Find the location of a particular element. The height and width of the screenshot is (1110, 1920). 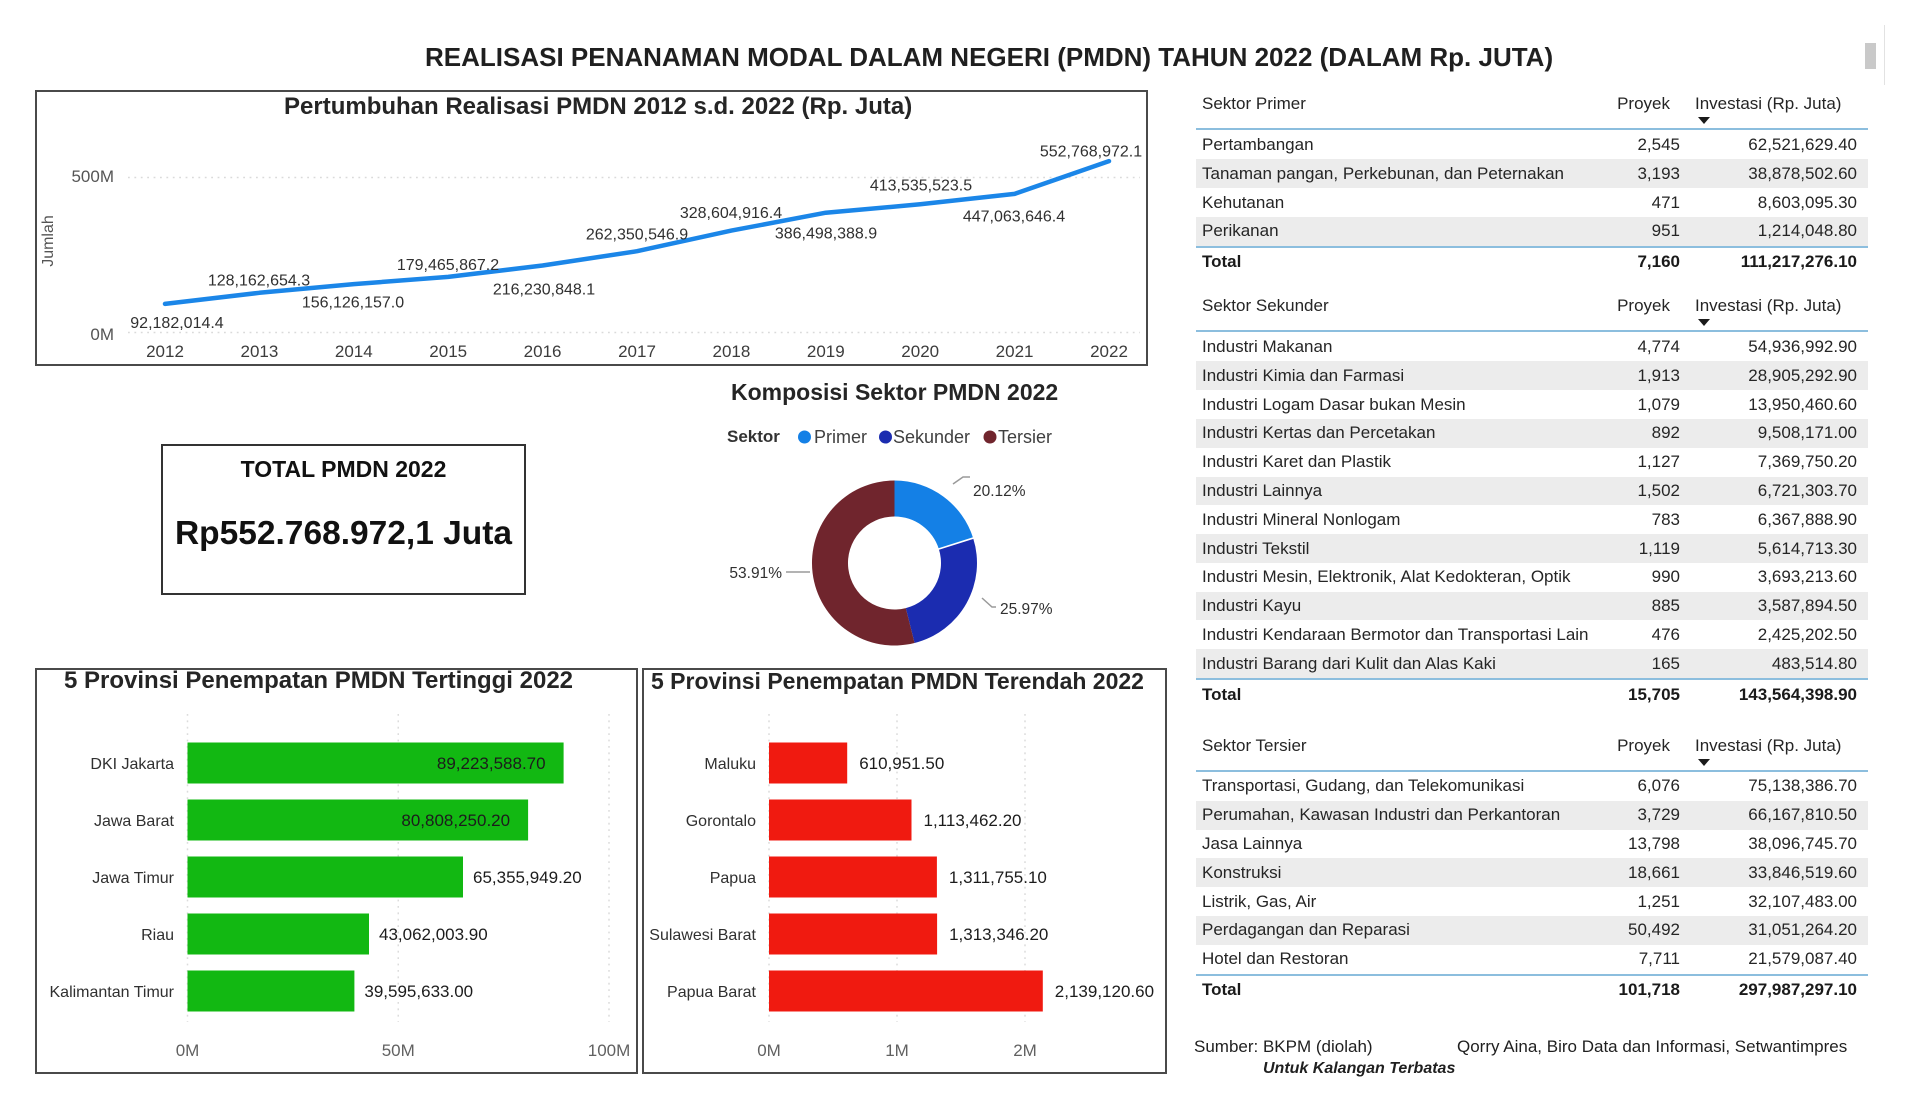

svg-text: 328,604,916.4 is located at coordinates (731, 213).